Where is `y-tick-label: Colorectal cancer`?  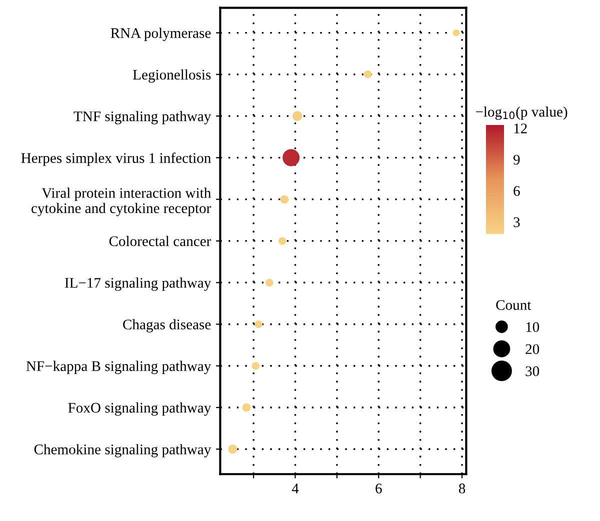 y-tick-label: Colorectal cancer is located at coordinates (160, 241).